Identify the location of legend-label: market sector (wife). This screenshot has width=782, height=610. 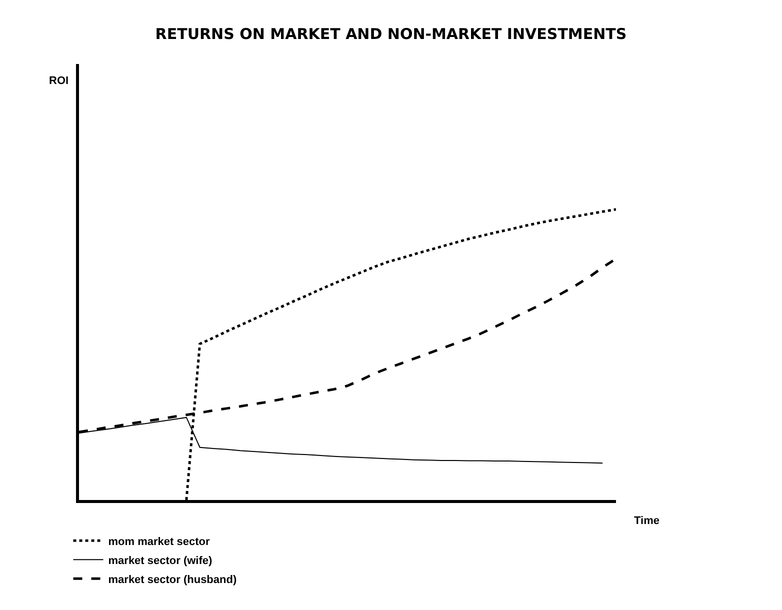
(160, 560).